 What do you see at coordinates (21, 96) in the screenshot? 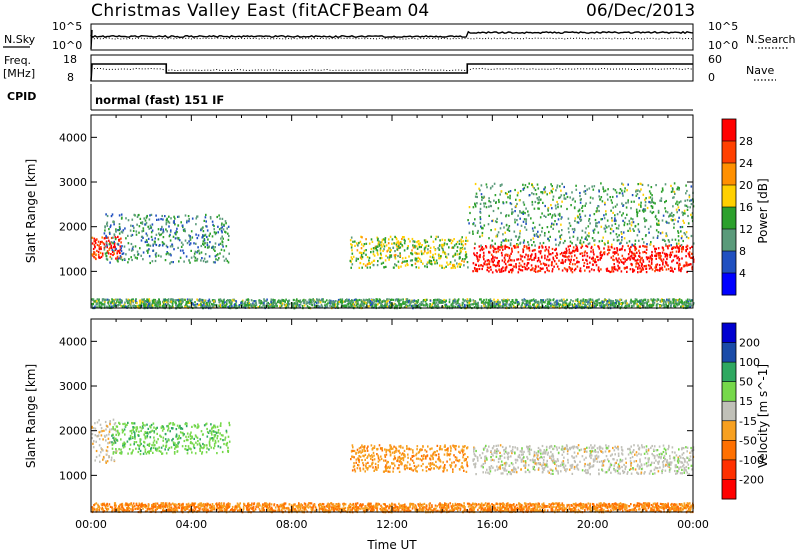
I see `cpid-label: CPID` at bounding box center [21, 96].